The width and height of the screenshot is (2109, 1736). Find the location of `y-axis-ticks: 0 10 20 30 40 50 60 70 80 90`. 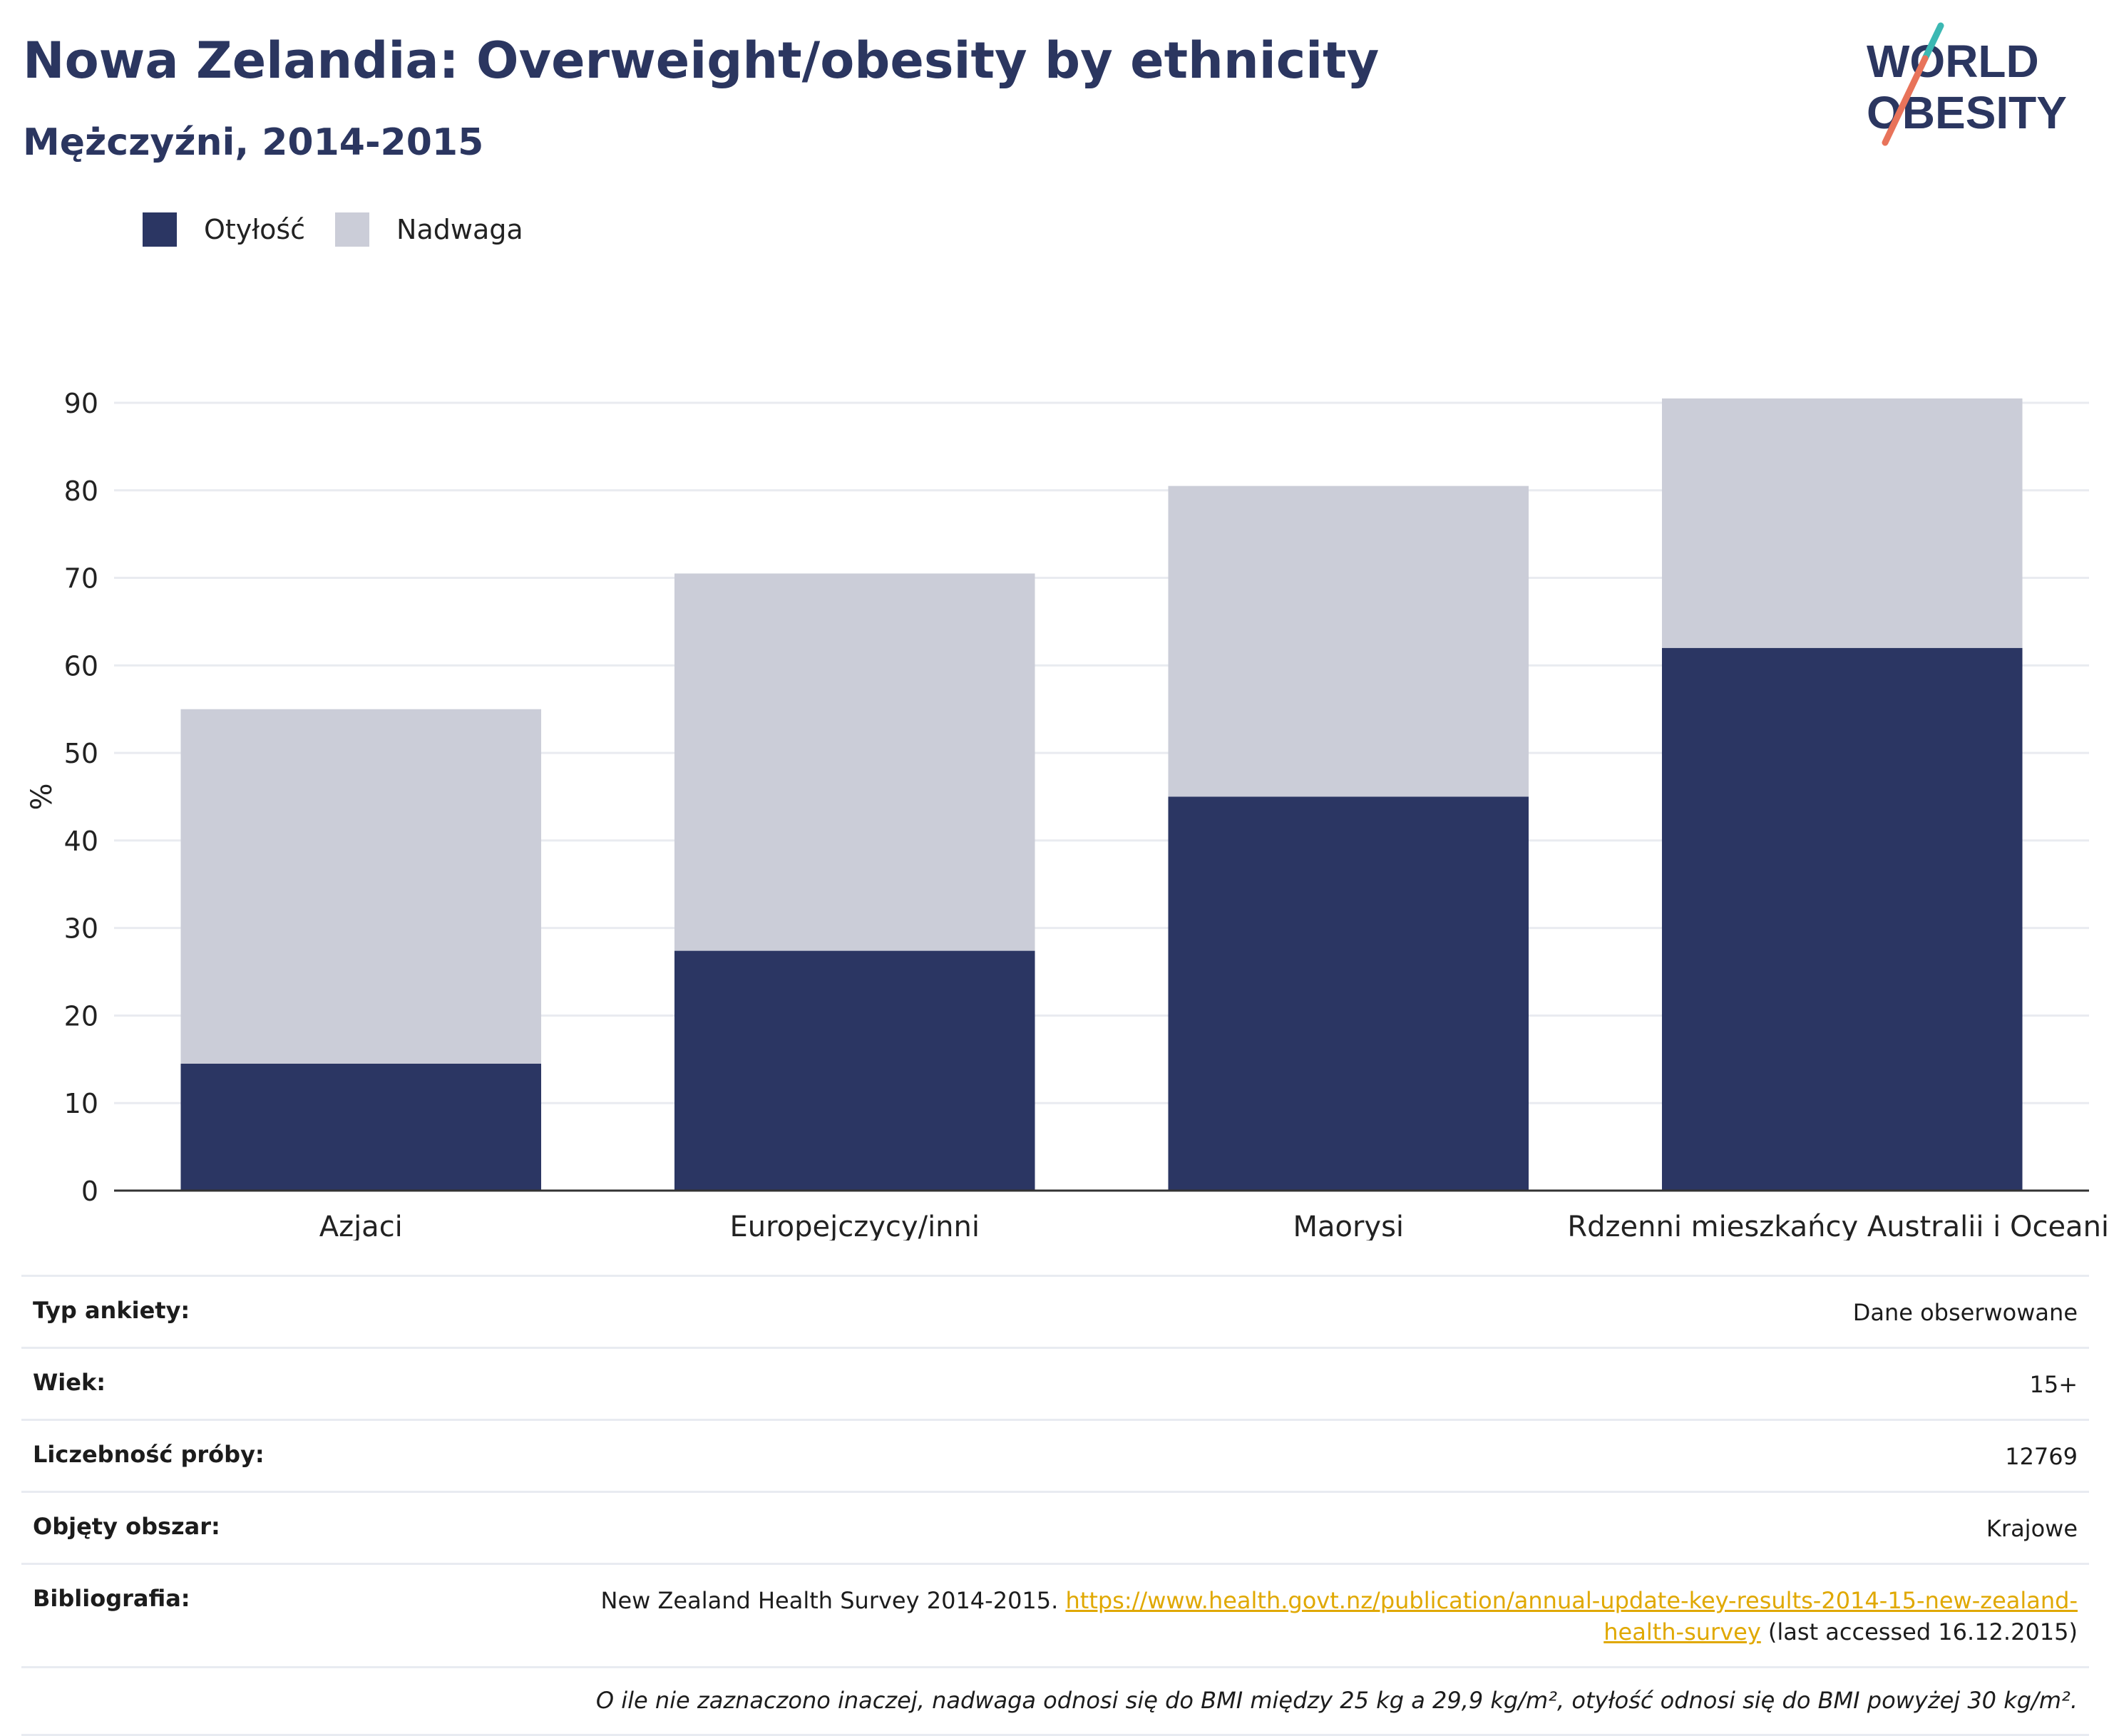

y-axis-ticks: 0 10 20 30 40 50 60 70 80 90 is located at coordinates (81, 798).